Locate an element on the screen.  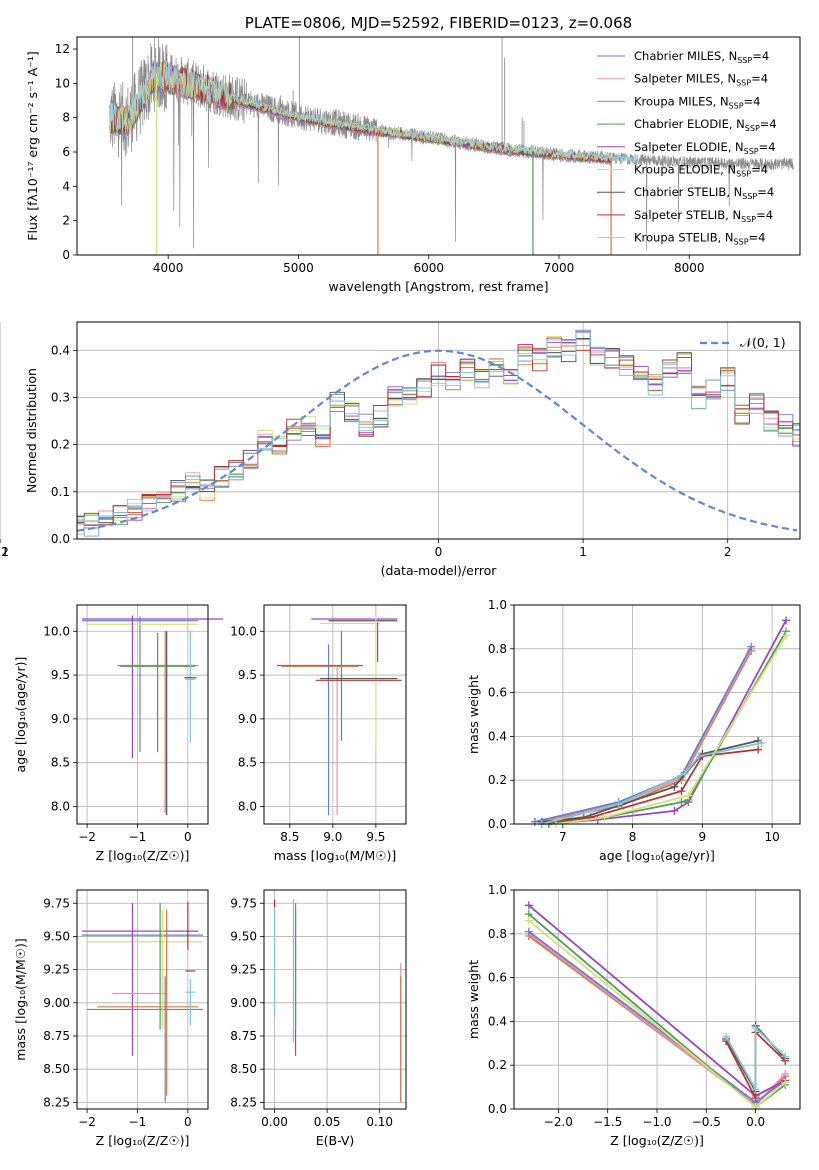
mass-vs-EBV-xtick-label: 0.05 is located at coordinates (327, 1122).